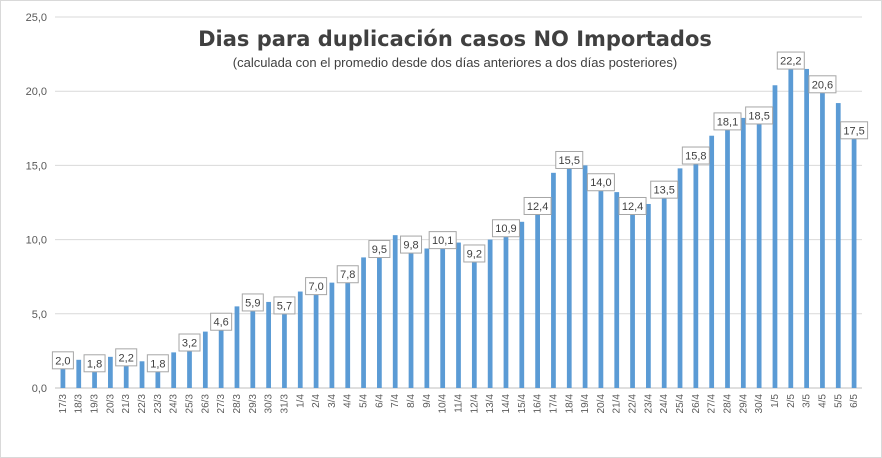 Image resolution: width=882 pixels, height=458 pixels. Describe the element at coordinates (695, 157) in the screenshot. I see `data-label-text: 15,8` at that location.